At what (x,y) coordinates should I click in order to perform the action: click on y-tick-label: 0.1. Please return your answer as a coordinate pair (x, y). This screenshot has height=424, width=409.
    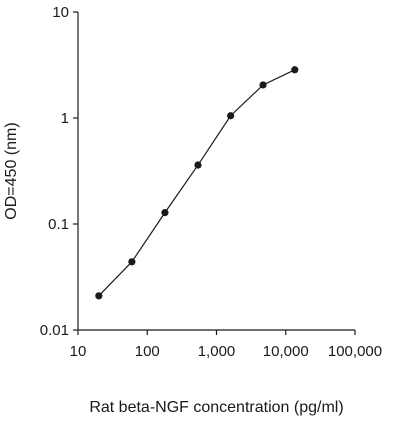
    Looking at the image, I should click on (58, 224).